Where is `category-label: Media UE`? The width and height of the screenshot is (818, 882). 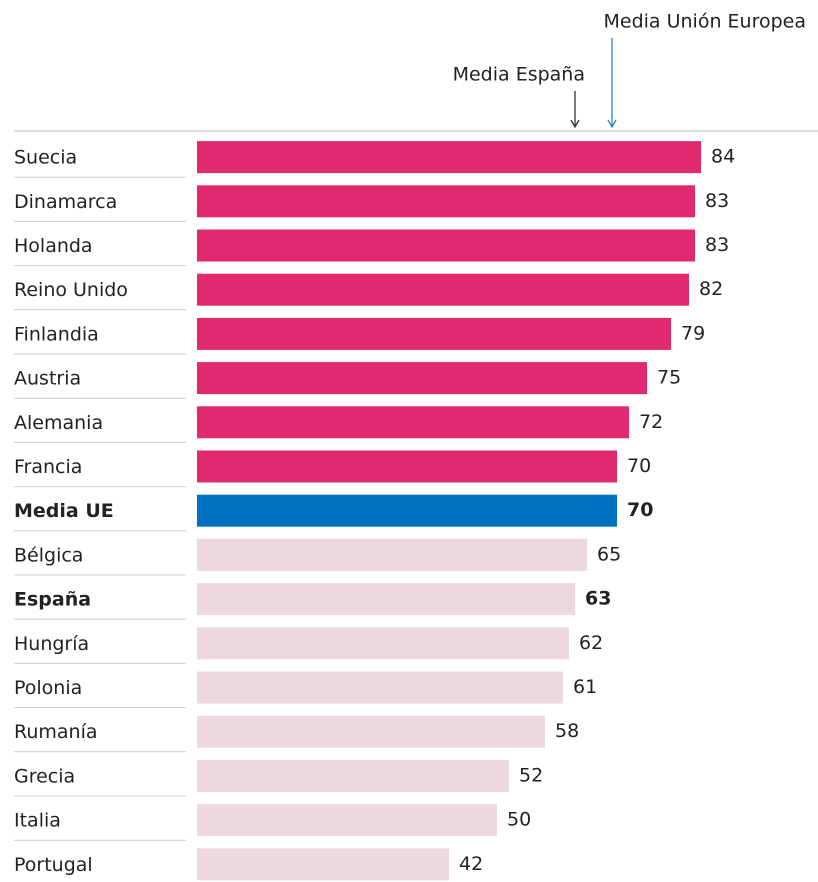
category-label: Media UE is located at coordinates (64, 511).